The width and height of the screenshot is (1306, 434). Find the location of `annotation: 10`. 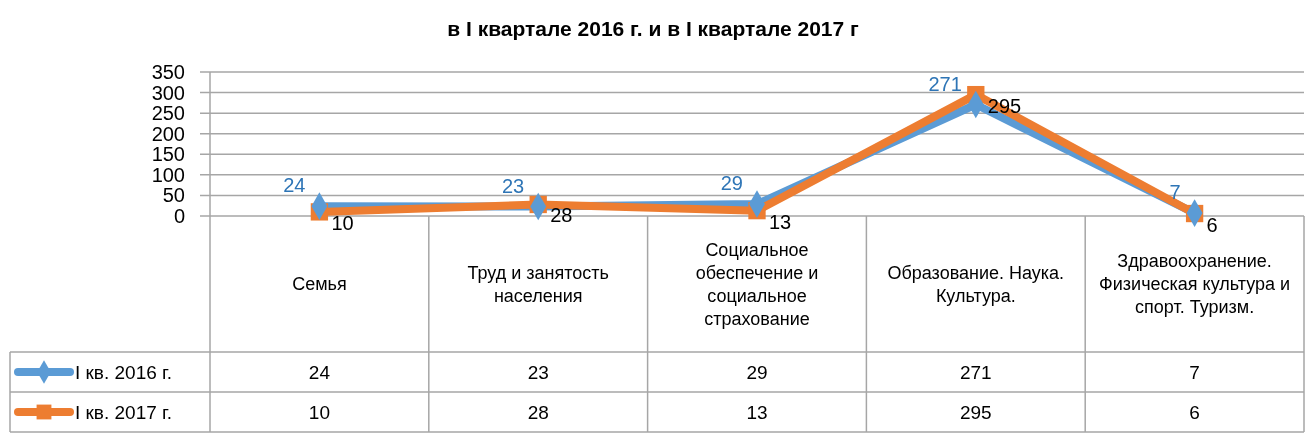

annotation: 10 is located at coordinates (342, 222).